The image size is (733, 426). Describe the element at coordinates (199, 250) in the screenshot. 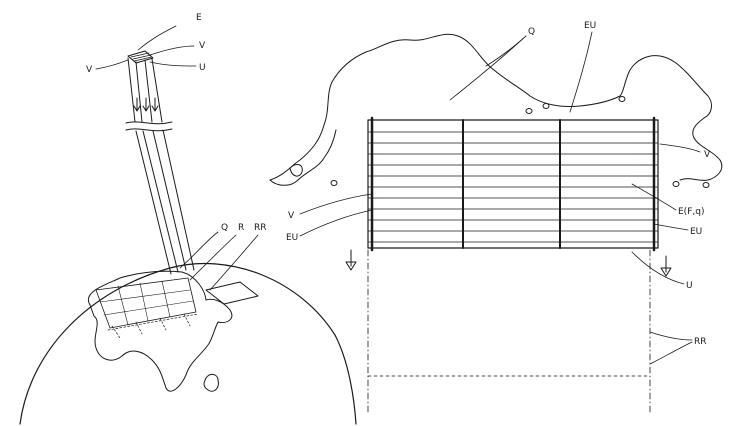

I see `leader-globe-q` at that location.